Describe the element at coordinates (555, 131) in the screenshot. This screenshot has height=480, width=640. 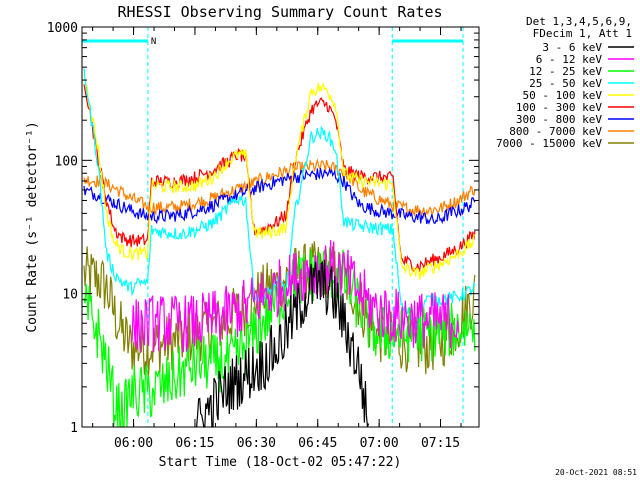
I see `legend-label: 800 - 7000 keV` at that location.